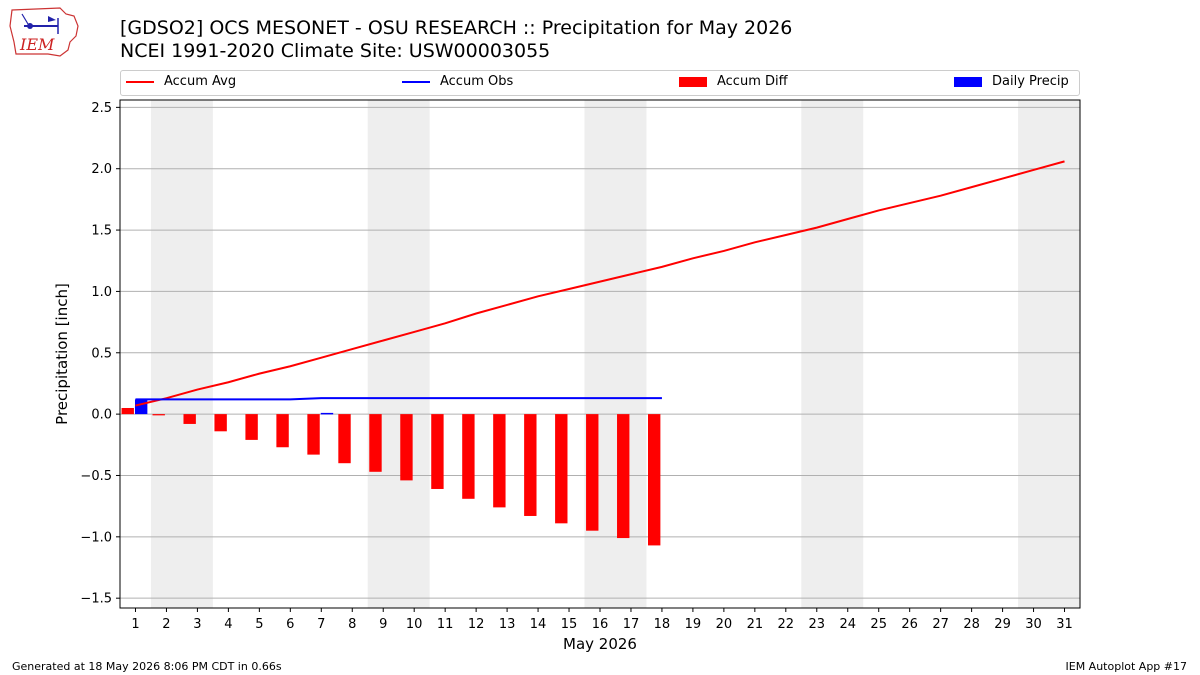 The image size is (1200, 675). Describe the element at coordinates (1064, 624) in the screenshot. I see `x-tick-label: 31` at that location.